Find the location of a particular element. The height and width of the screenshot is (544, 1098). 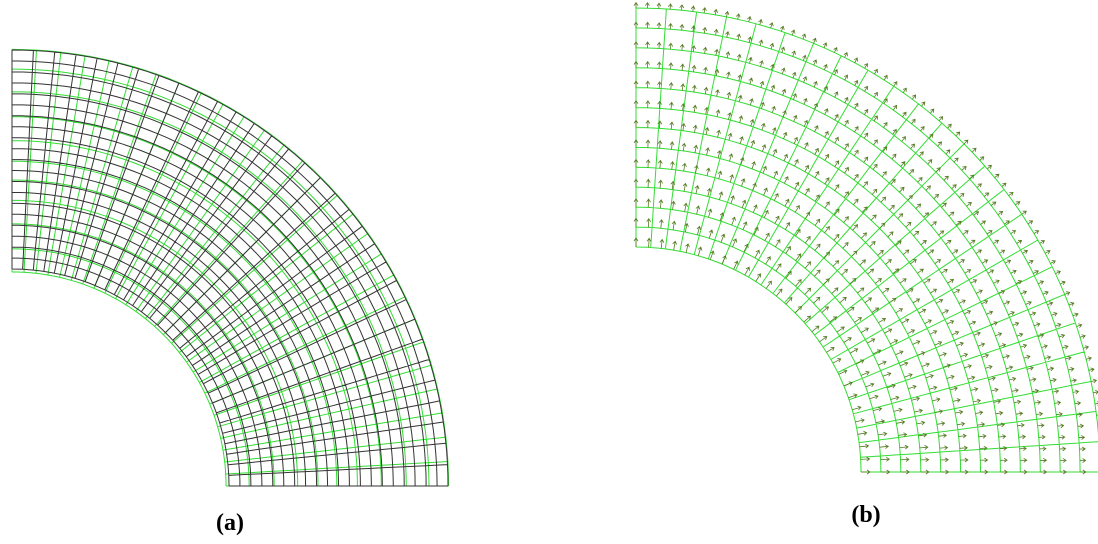

panel-label: (a) is located at coordinates (230, 523).